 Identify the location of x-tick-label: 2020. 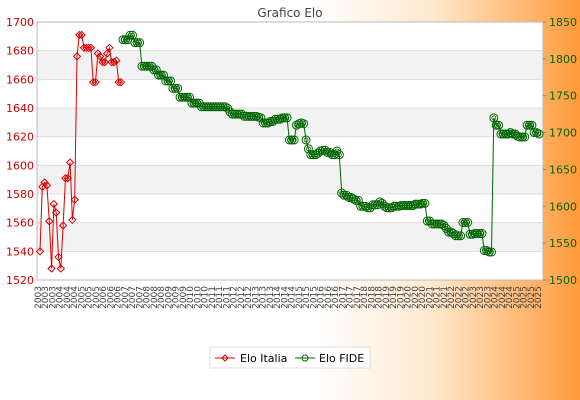
(423, 297).